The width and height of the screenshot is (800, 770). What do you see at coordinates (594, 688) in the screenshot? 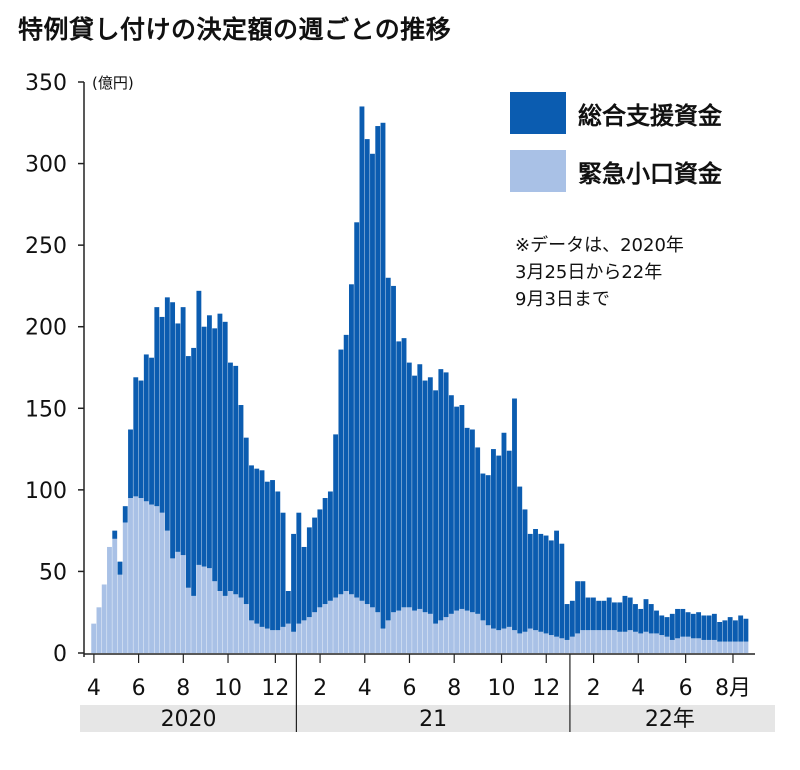
I see `x-tick-label: 2` at bounding box center [594, 688].